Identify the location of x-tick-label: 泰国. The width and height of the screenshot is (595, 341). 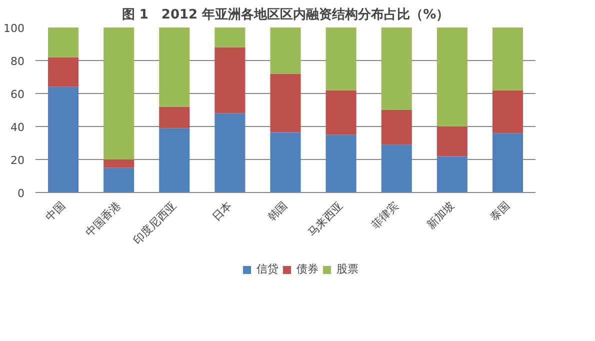
(500, 211).